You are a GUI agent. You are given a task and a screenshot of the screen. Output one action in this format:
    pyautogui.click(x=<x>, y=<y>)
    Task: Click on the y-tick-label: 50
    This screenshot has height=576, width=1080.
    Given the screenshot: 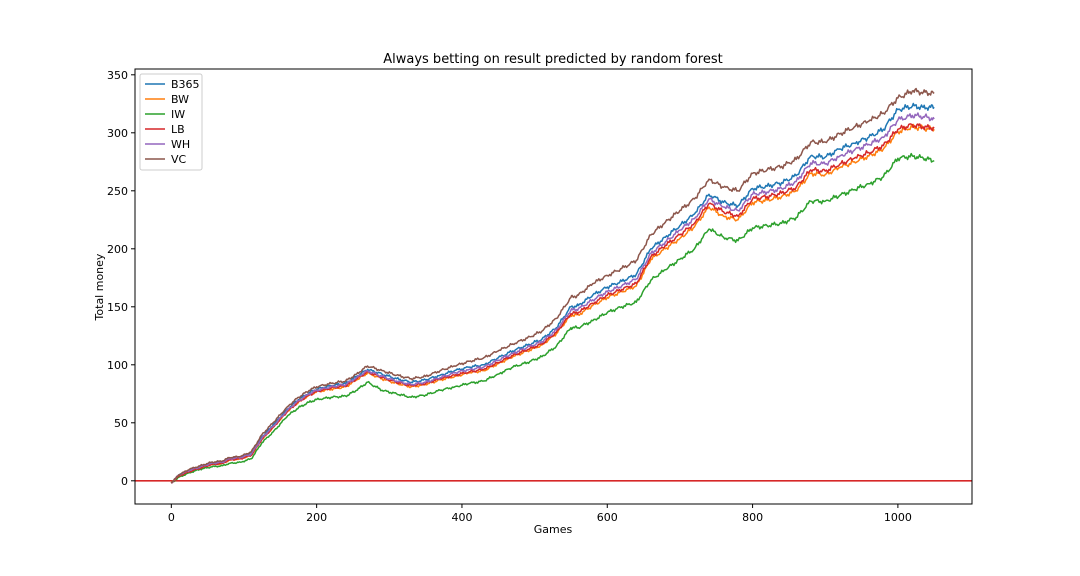 What is the action you would take?
    pyautogui.click(x=121, y=423)
    